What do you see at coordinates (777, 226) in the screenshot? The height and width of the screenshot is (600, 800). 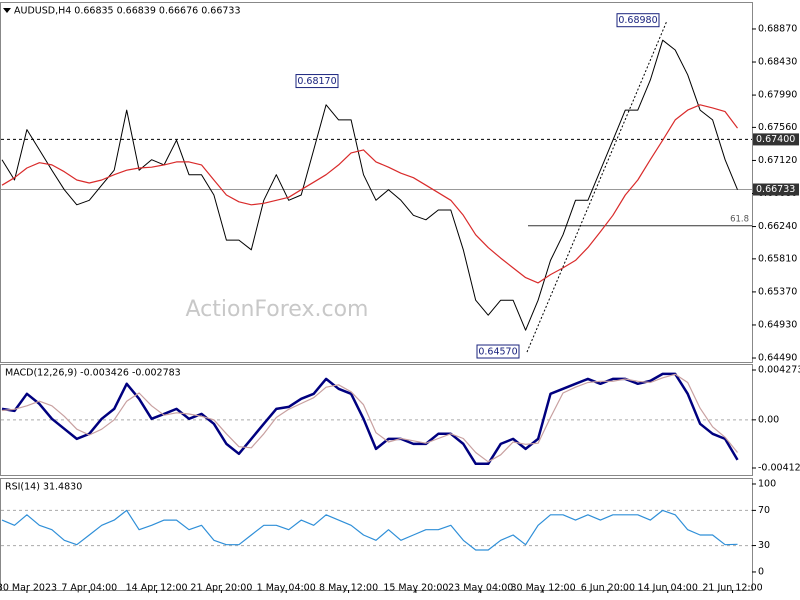 I see `y-tick-label: 0.66240` at bounding box center [777, 226].